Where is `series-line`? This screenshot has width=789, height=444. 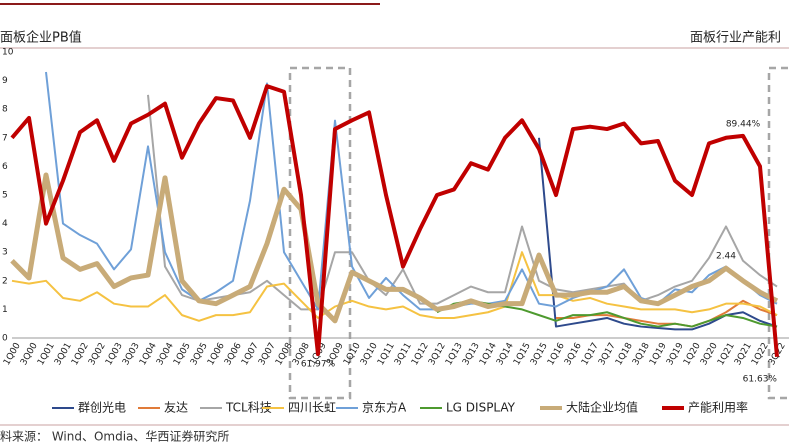
series-line is located at coordinates (658, 234).